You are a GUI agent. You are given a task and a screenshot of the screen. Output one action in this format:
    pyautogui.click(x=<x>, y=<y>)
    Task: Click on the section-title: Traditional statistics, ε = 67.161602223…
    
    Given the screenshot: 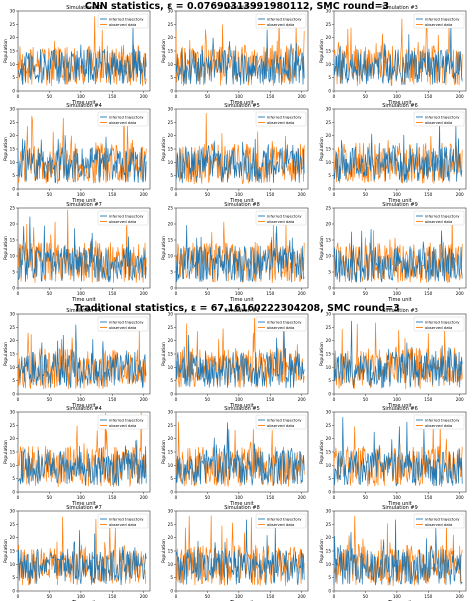 What is the action you would take?
    pyautogui.click(x=237, y=308)
    